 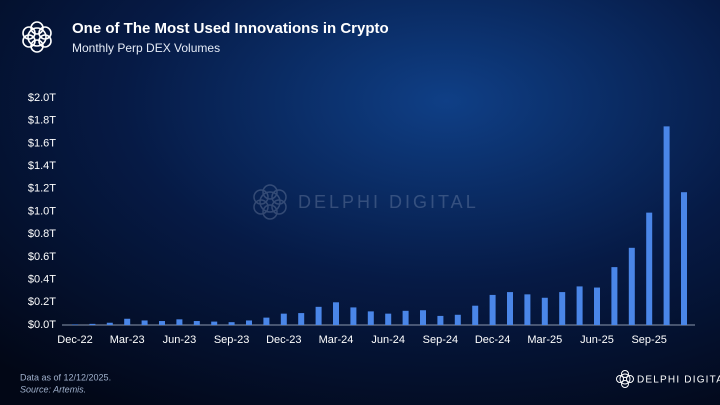 I want to click on y-tick-label: $1.6T, so click(x=42, y=143).